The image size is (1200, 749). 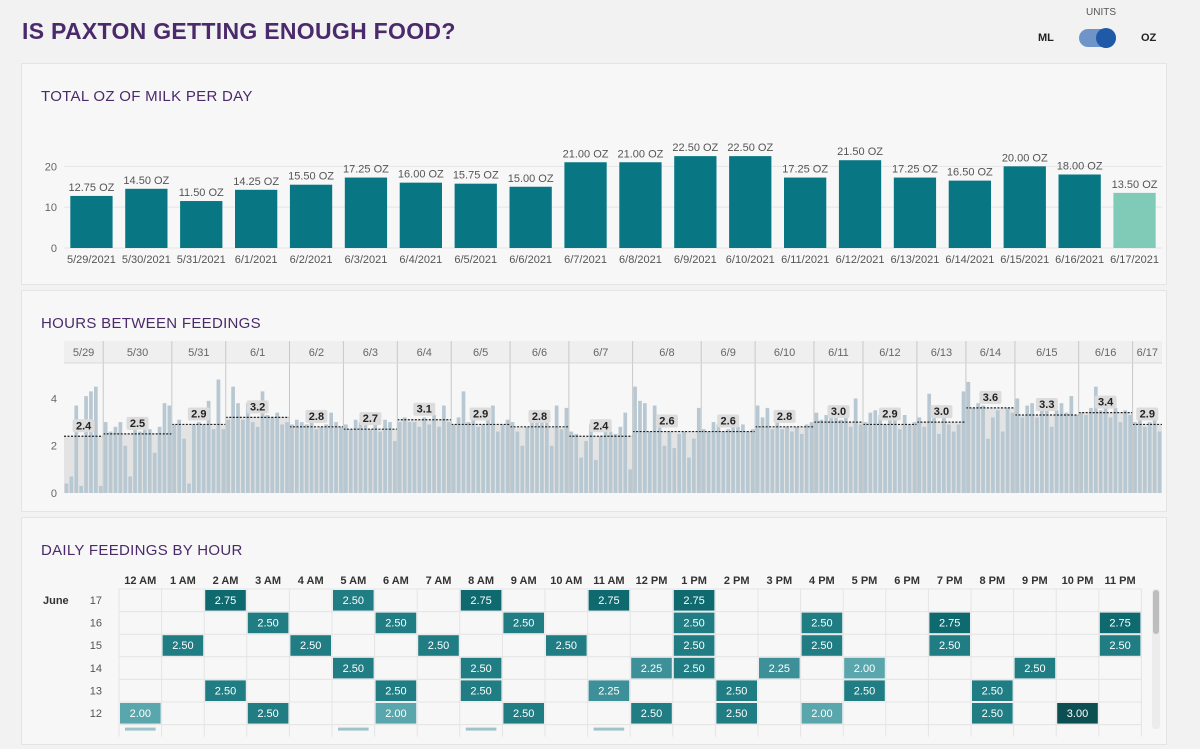 I want to click on hour-header-label: 3 PM, so click(x=779, y=581).